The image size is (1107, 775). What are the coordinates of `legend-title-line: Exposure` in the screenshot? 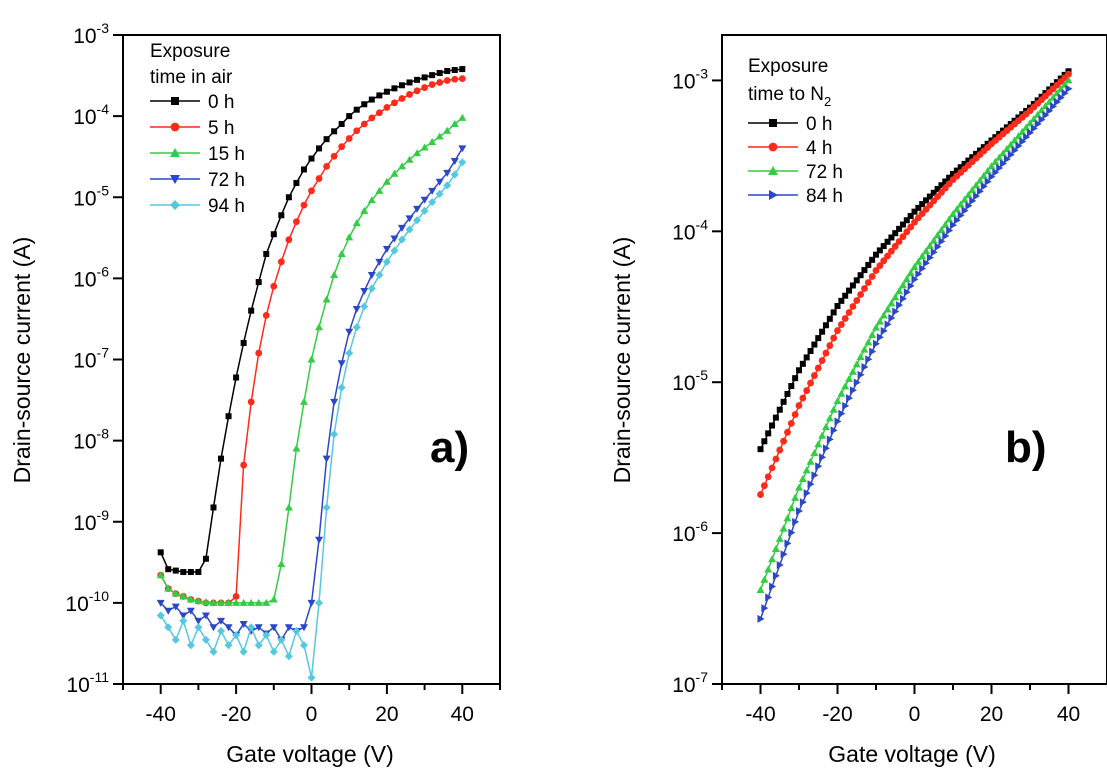 It's located at (190, 51).